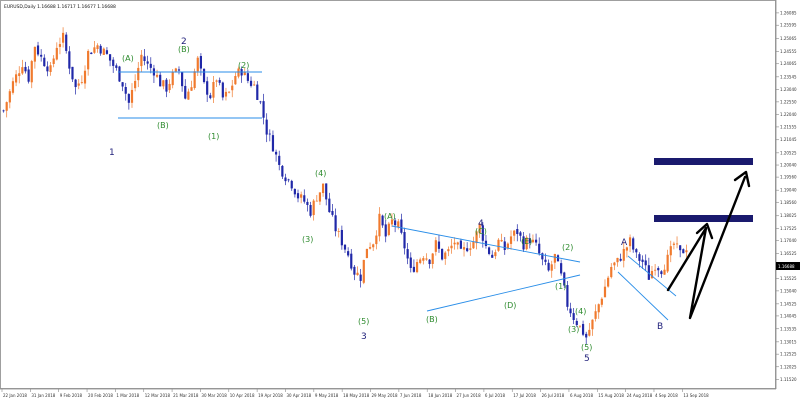 The width and height of the screenshot is (800, 401). I want to click on wave-label-minor-4a: (4), so click(320, 173).